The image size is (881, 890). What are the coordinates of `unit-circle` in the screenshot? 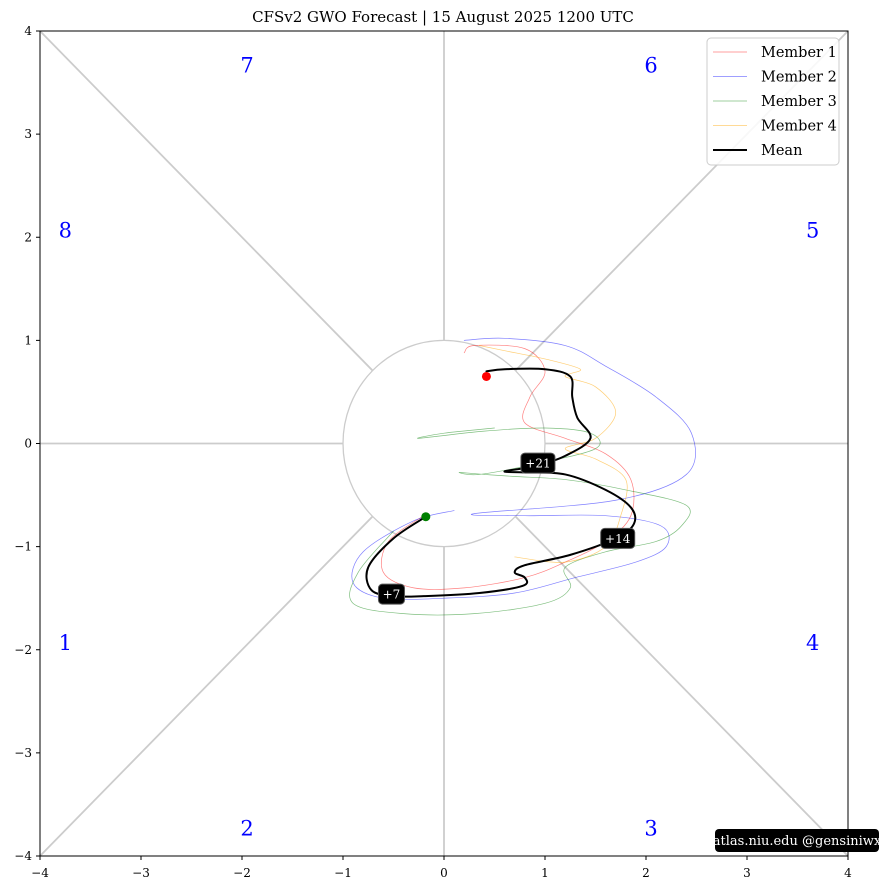 It's located at (444, 443).